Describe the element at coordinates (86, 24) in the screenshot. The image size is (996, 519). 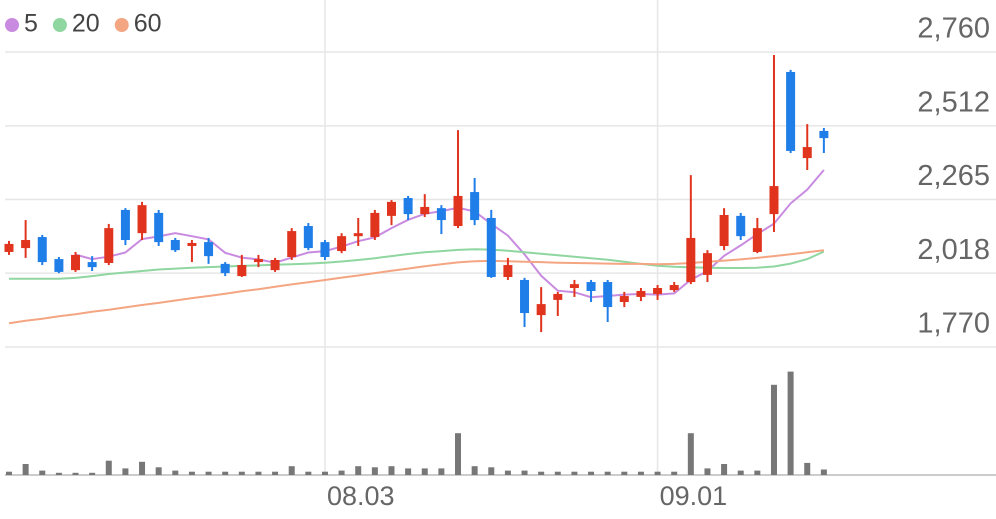
I see `legend-label: 20` at that location.